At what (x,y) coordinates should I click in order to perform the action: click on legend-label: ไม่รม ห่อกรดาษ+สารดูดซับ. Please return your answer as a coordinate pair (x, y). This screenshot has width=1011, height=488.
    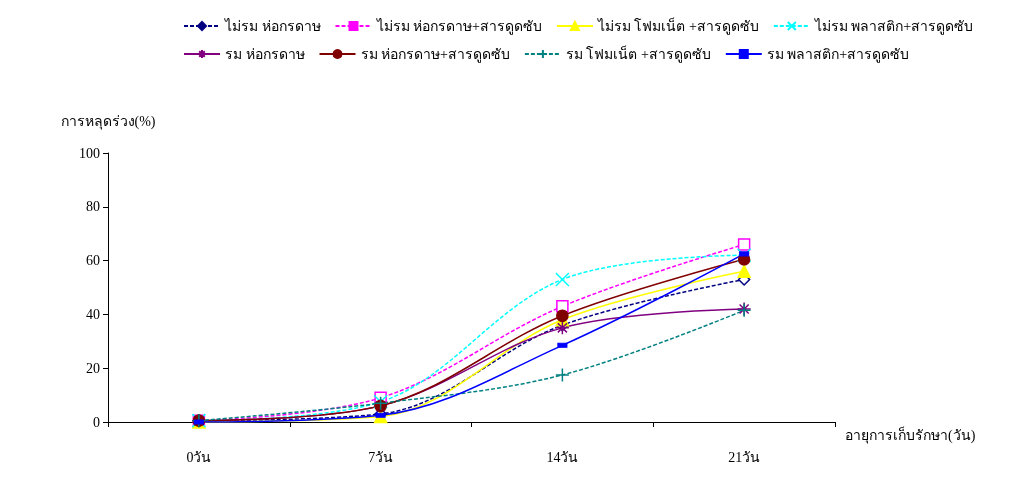
    Looking at the image, I should click on (458, 26).